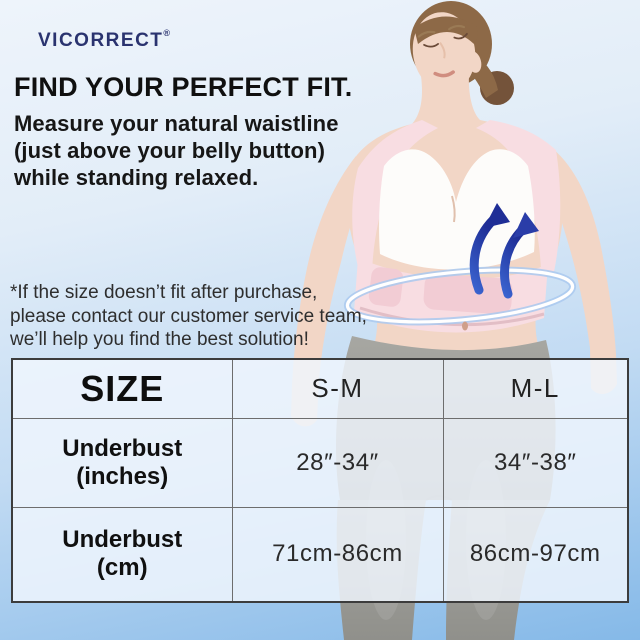  I want to click on value-cm-sm: 71cm-86cm, so click(337, 554).